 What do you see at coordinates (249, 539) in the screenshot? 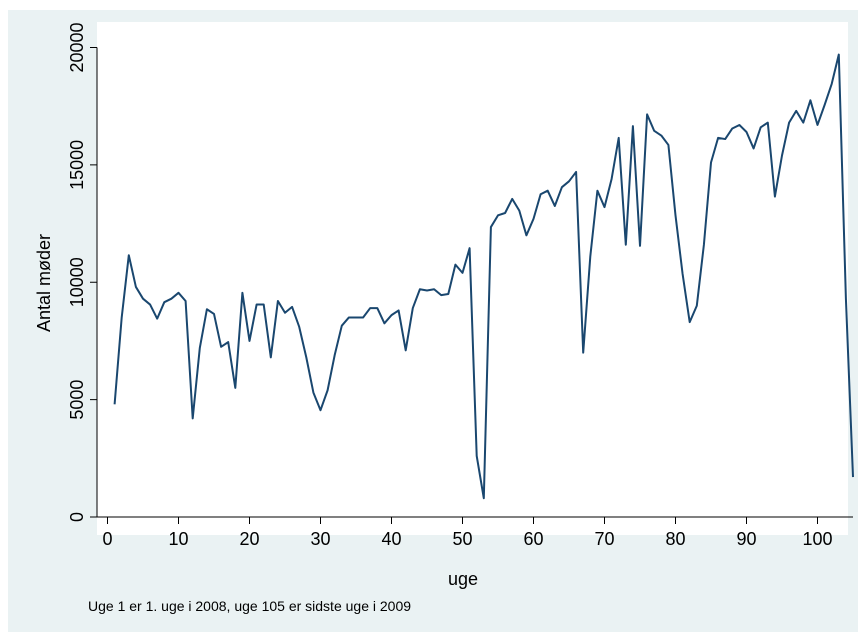
I see `x-tick-label: 20` at bounding box center [249, 539].